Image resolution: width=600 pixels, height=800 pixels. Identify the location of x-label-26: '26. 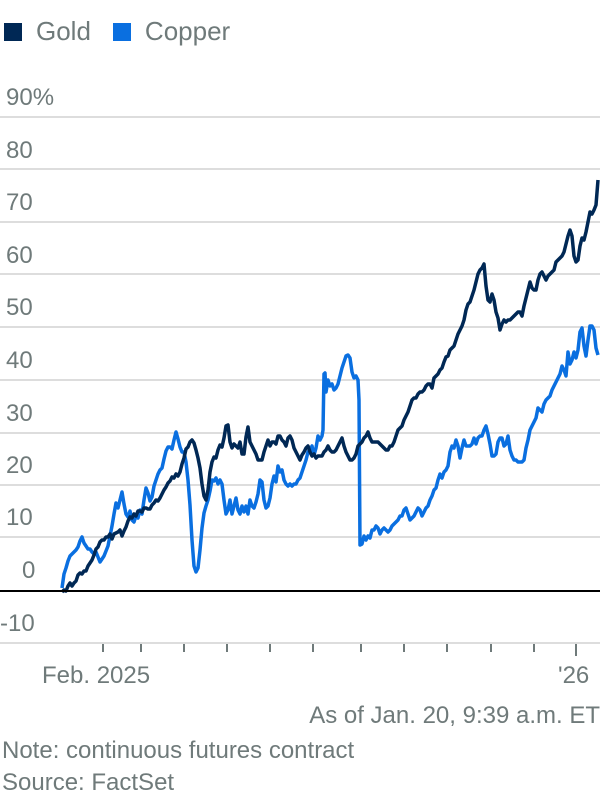
(574, 675).